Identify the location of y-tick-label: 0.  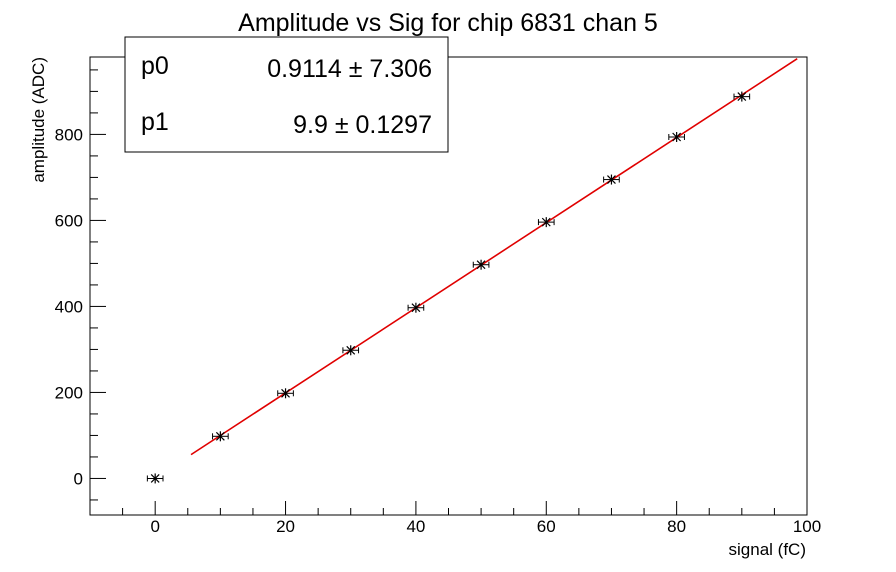
(78, 478).